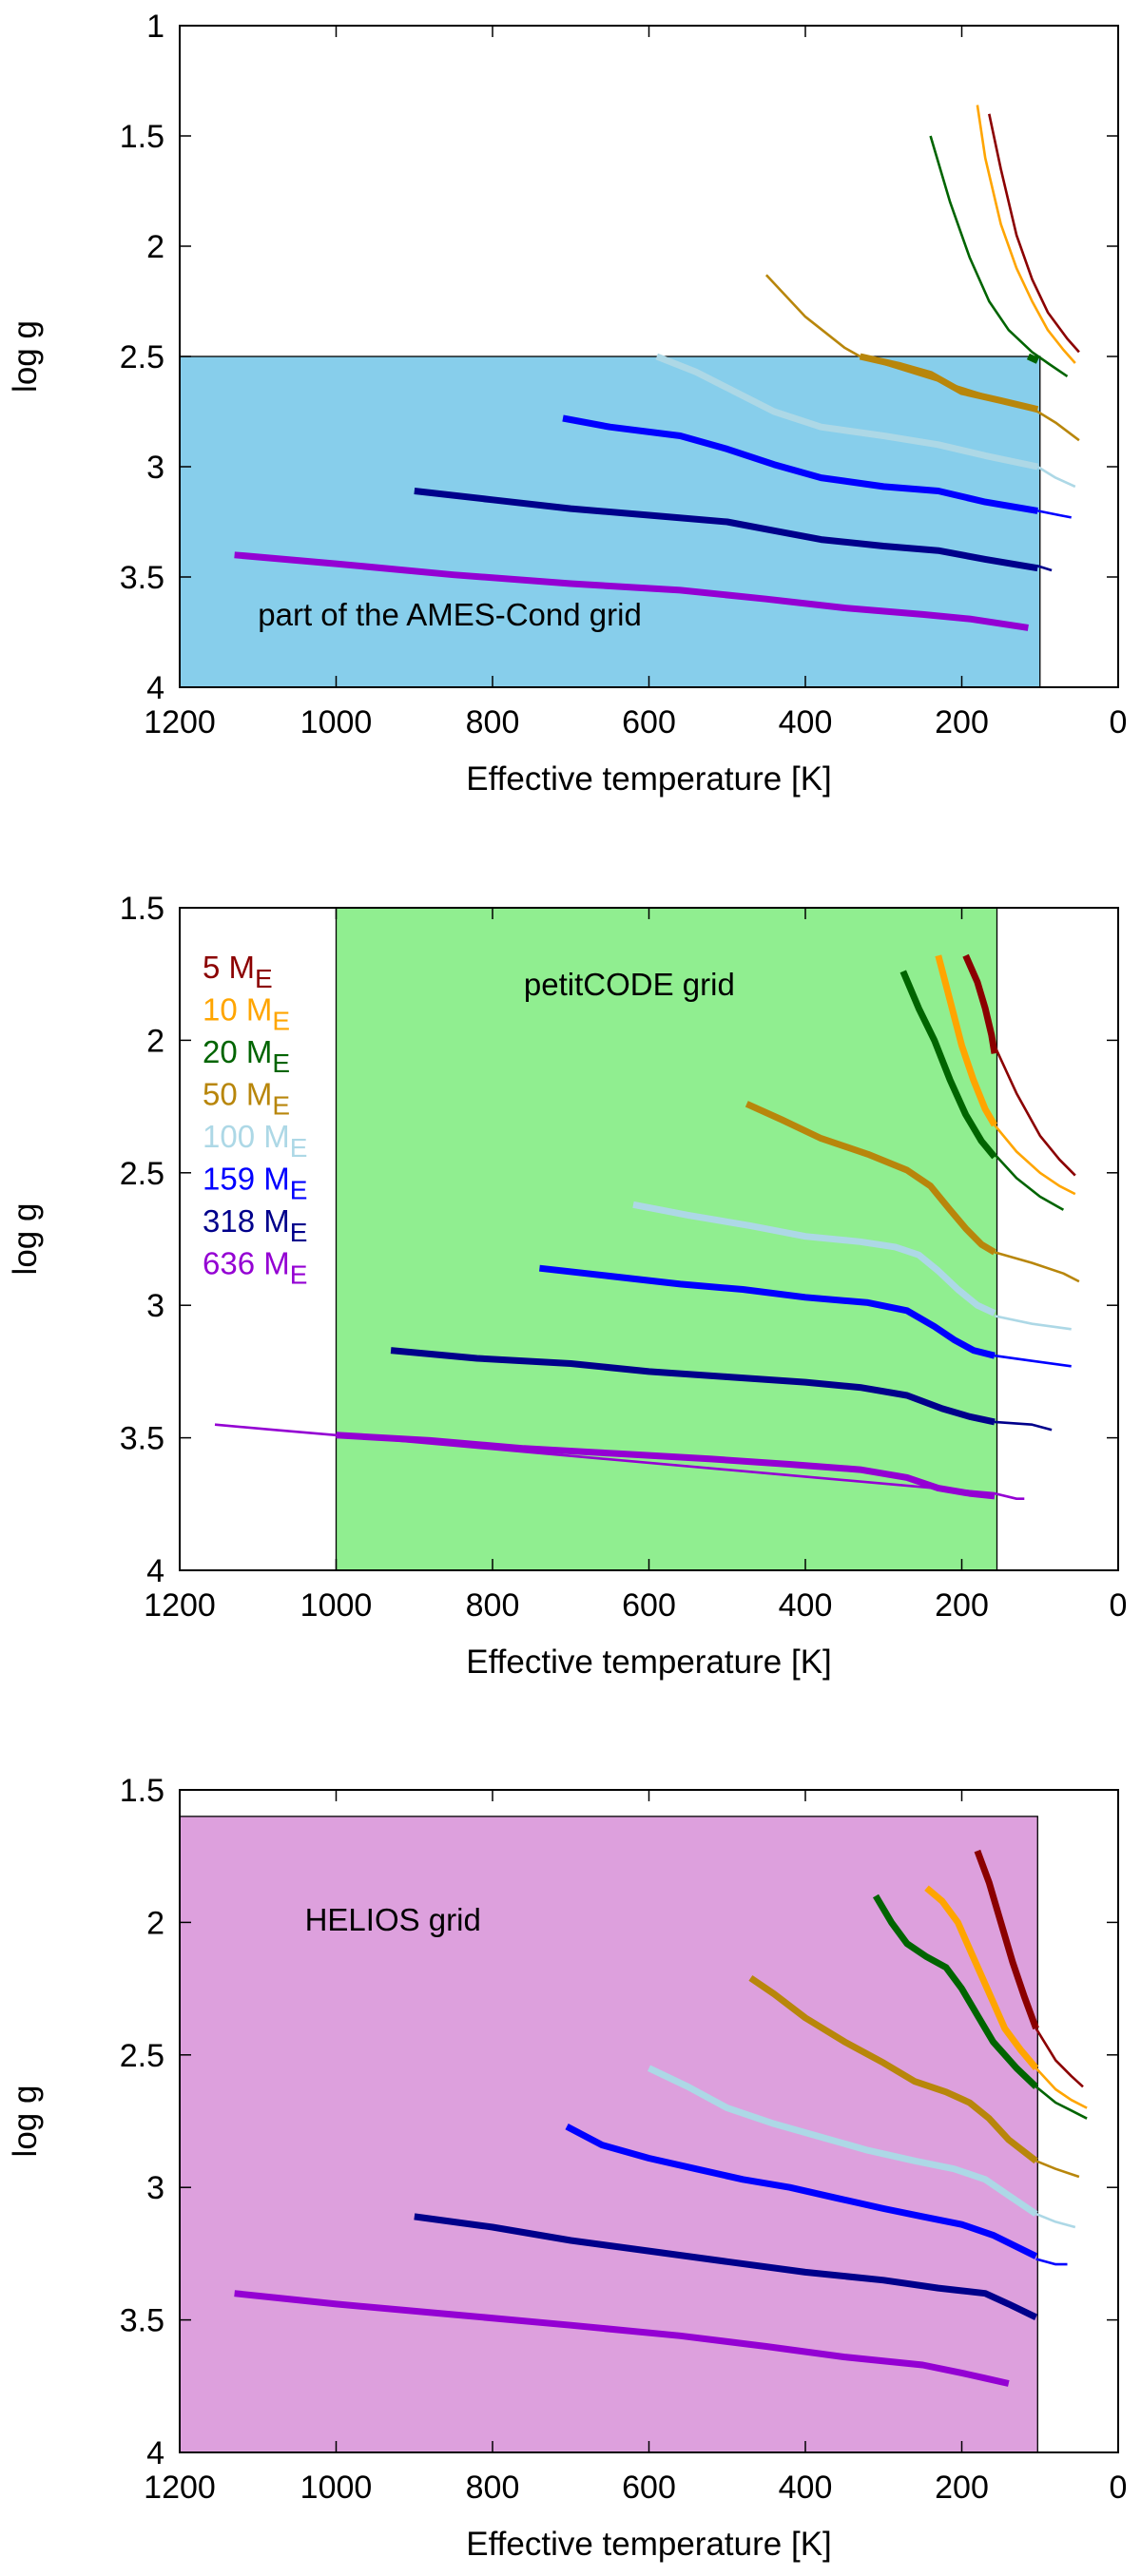 This screenshot has width=1141, height=2576. I want to click on series-100-me, so click(852, 1266).